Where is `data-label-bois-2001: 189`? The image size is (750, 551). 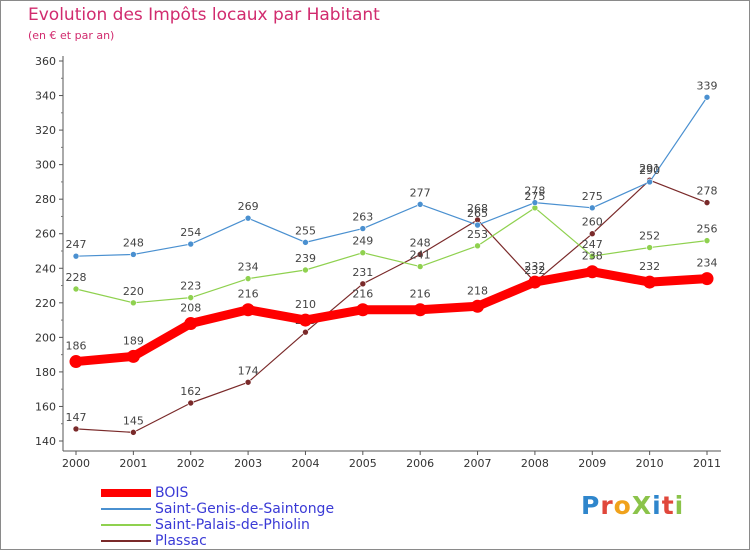
data-label-bois-2001: 189 is located at coordinates (133, 340).